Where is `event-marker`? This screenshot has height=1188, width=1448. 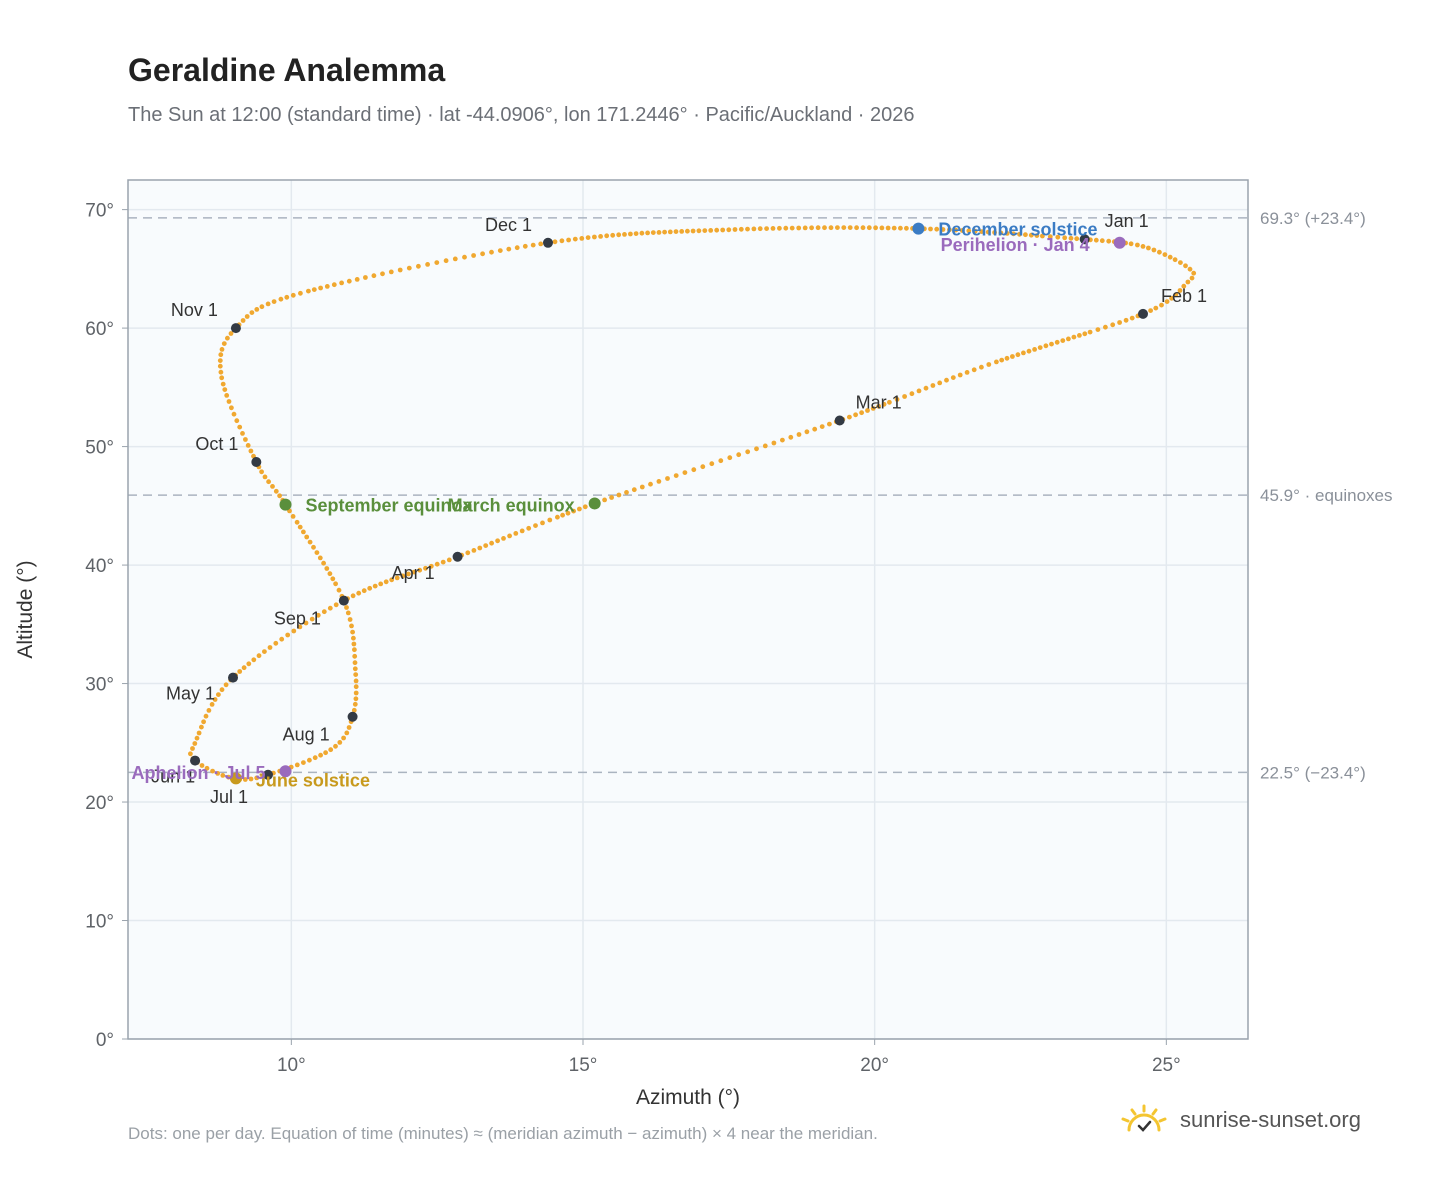 event-marker is located at coordinates (285, 504).